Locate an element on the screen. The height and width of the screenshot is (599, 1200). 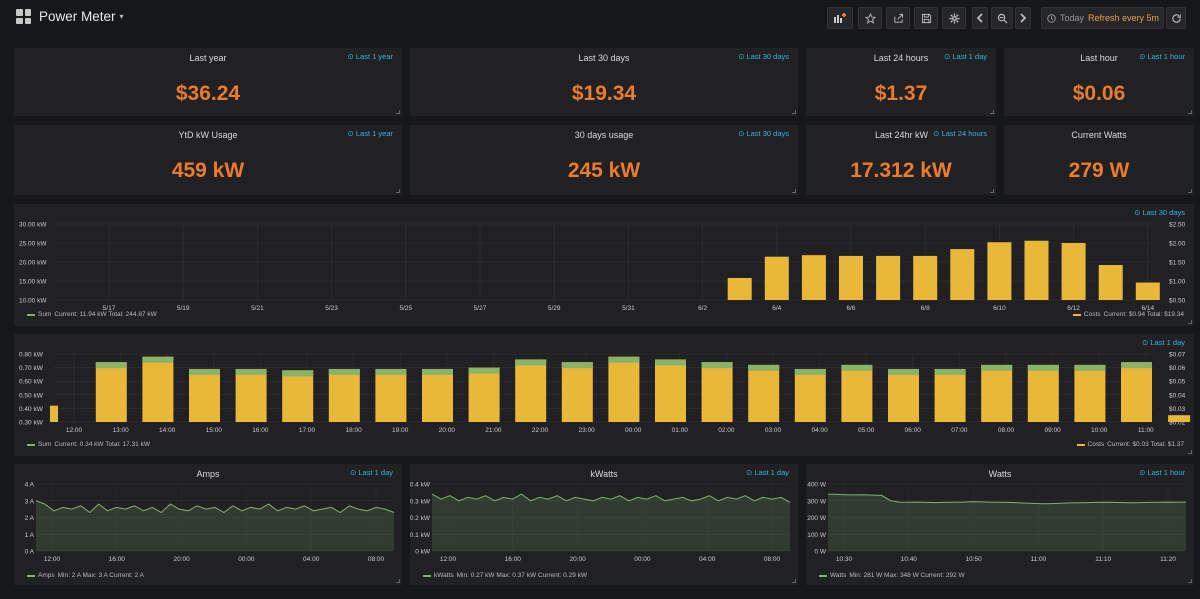
x-tick-label: 21:00 is located at coordinates (493, 430).